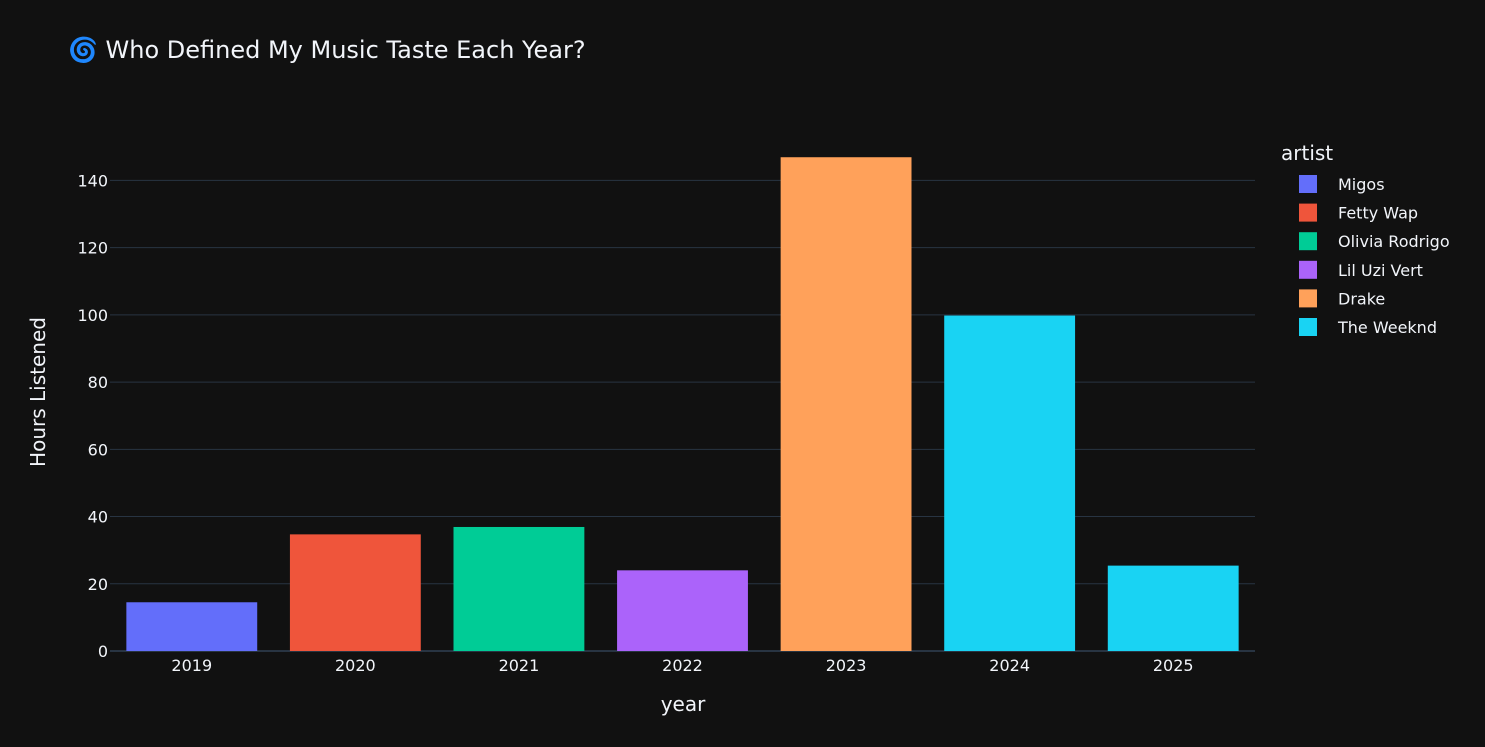 The image size is (1485, 747). What do you see at coordinates (355, 665) in the screenshot?
I see `x-tick-label: 2020` at bounding box center [355, 665].